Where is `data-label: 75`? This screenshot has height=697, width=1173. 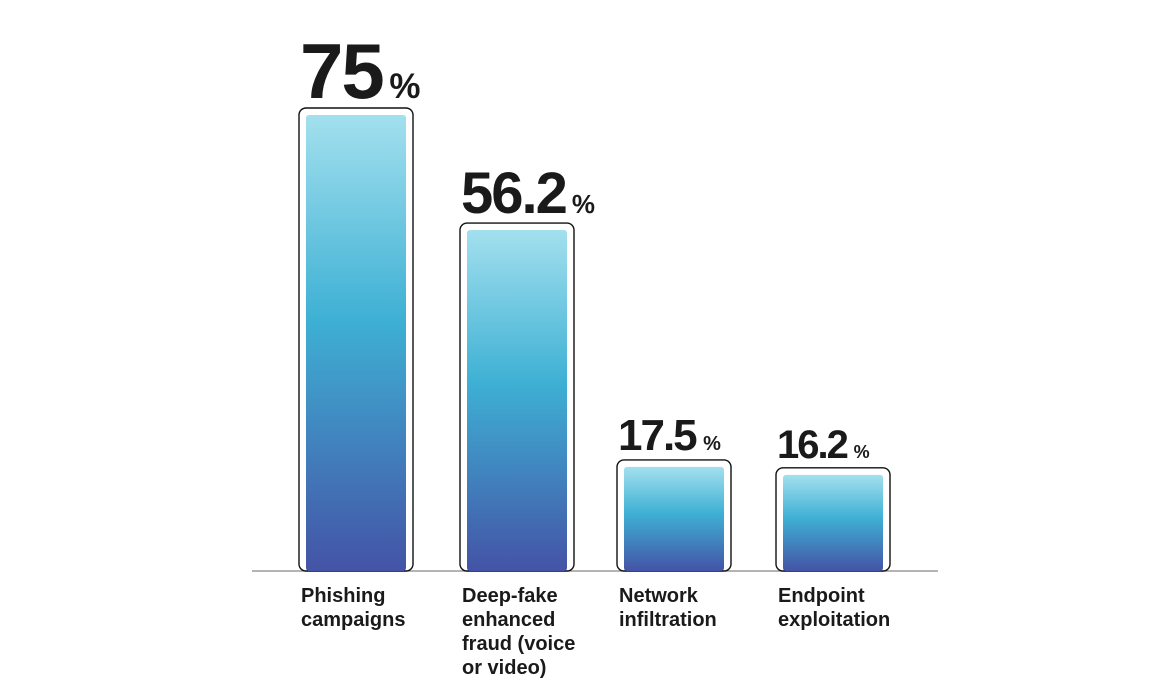 data-label: 75 is located at coordinates (341, 71).